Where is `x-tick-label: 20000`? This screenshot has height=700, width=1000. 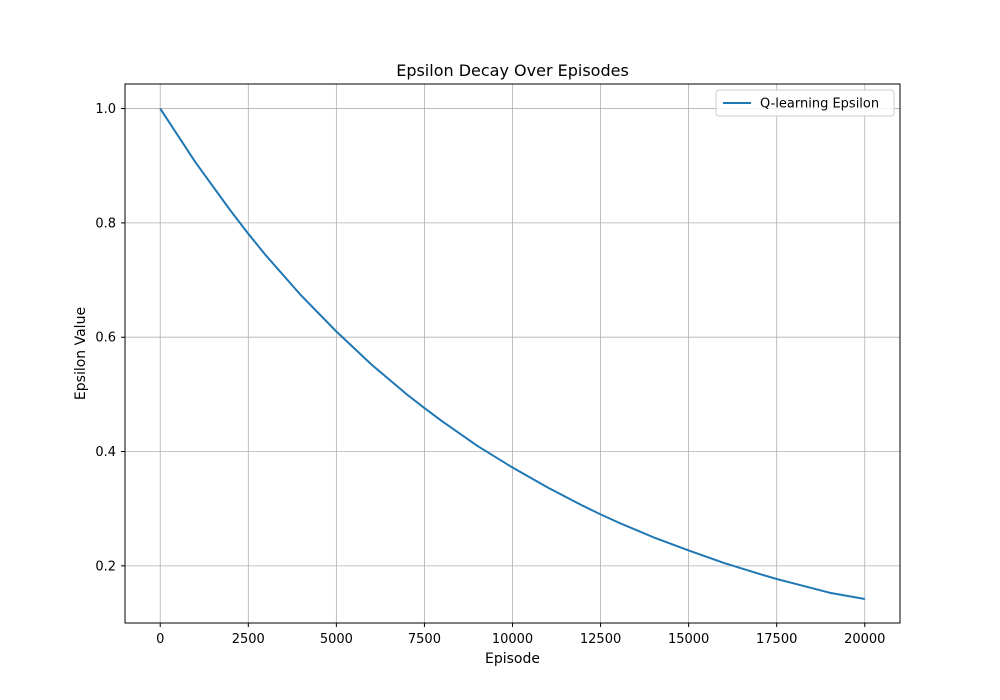
x-tick-label: 20000 is located at coordinates (864, 639).